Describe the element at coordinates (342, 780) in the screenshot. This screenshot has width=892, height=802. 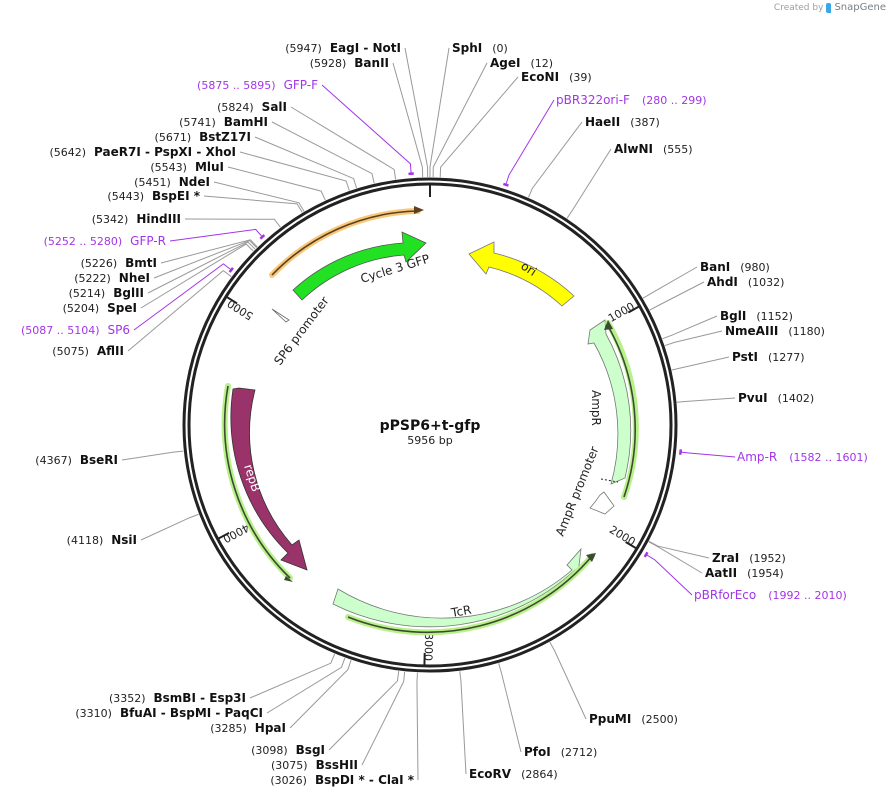
I see `restriction-site-label: (3026) BspDI * - ClaI *` at that location.